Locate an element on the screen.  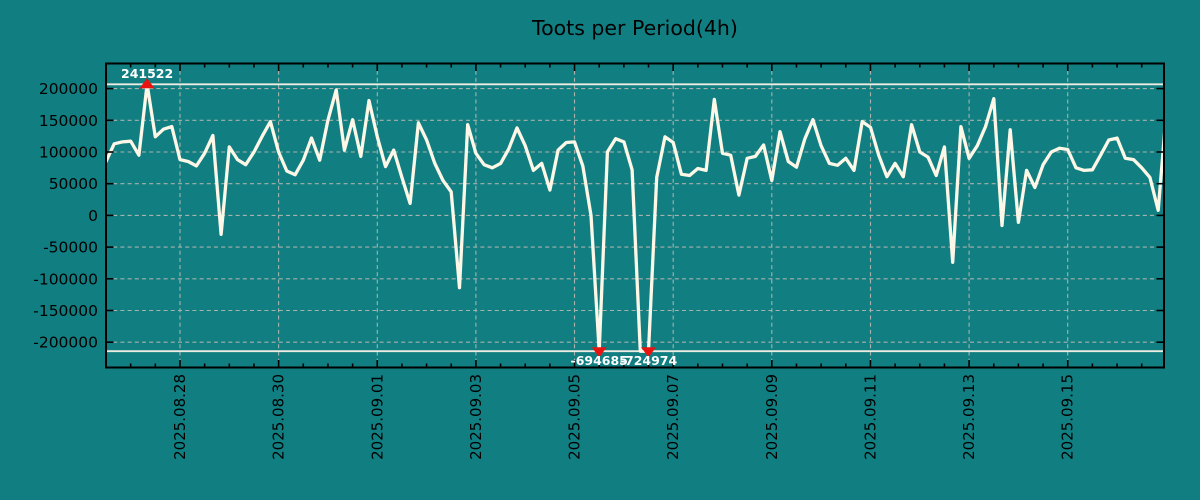
max-annotation: 241522 is located at coordinates (147, 73).